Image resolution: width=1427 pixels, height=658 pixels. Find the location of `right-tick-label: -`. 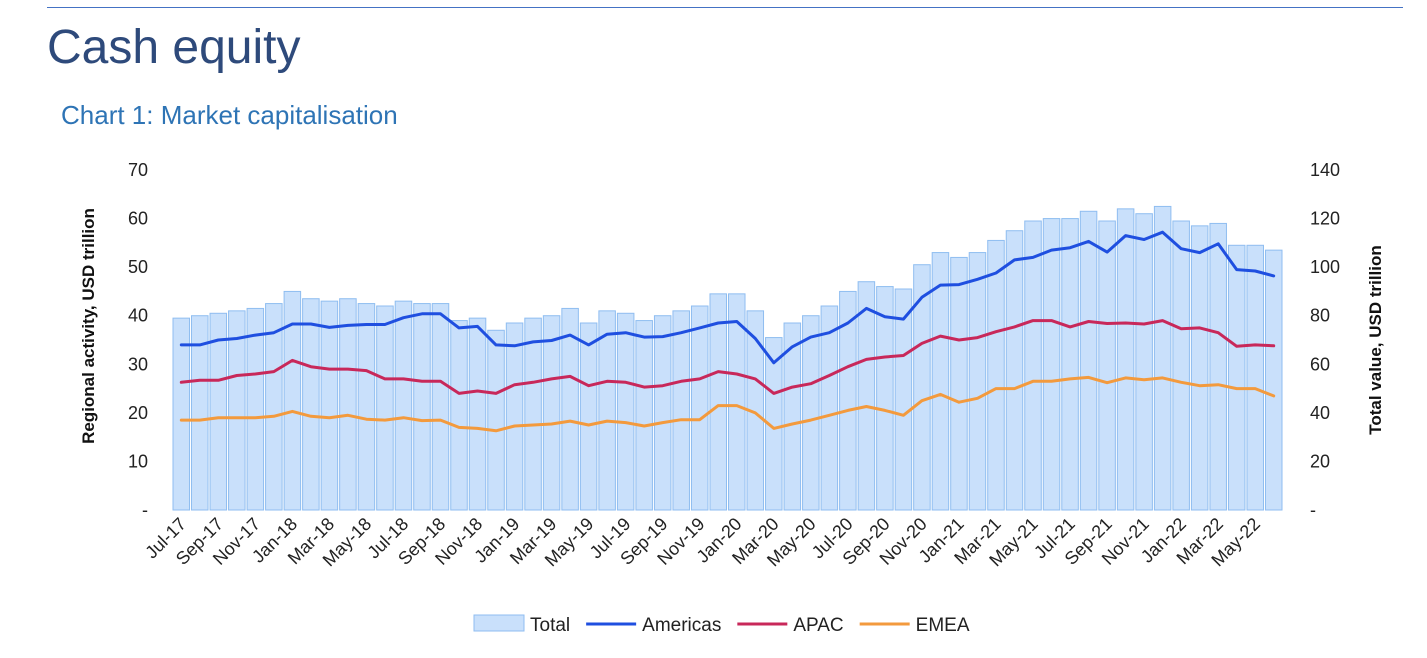

right-tick-label: - is located at coordinates (1313, 510).